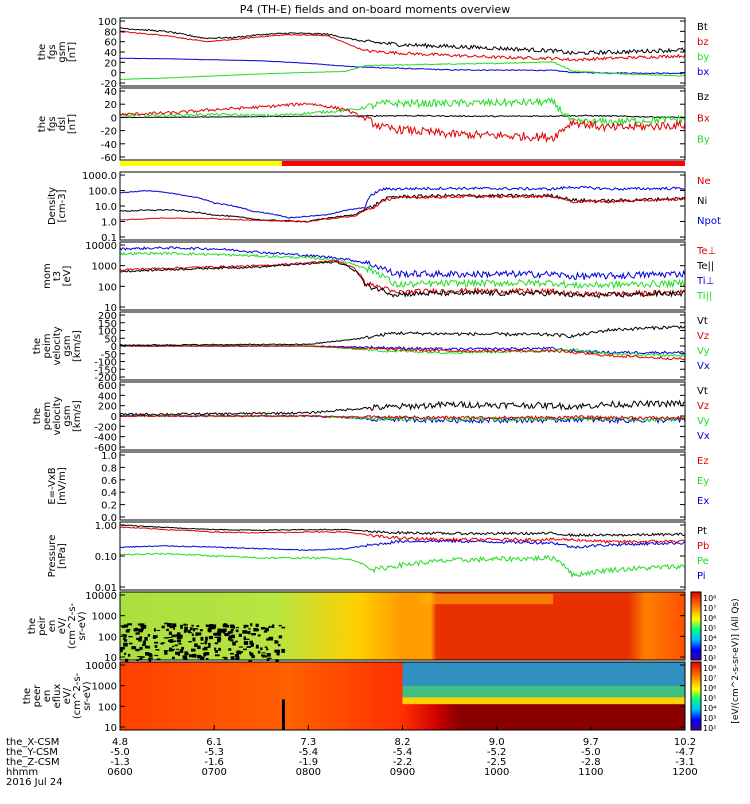 Image resolution: width=750 pixels, height=804 pixels. What do you see at coordinates (497, 752) in the screenshot?
I see `x-tick-label: -5.2` at bounding box center [497, 752].